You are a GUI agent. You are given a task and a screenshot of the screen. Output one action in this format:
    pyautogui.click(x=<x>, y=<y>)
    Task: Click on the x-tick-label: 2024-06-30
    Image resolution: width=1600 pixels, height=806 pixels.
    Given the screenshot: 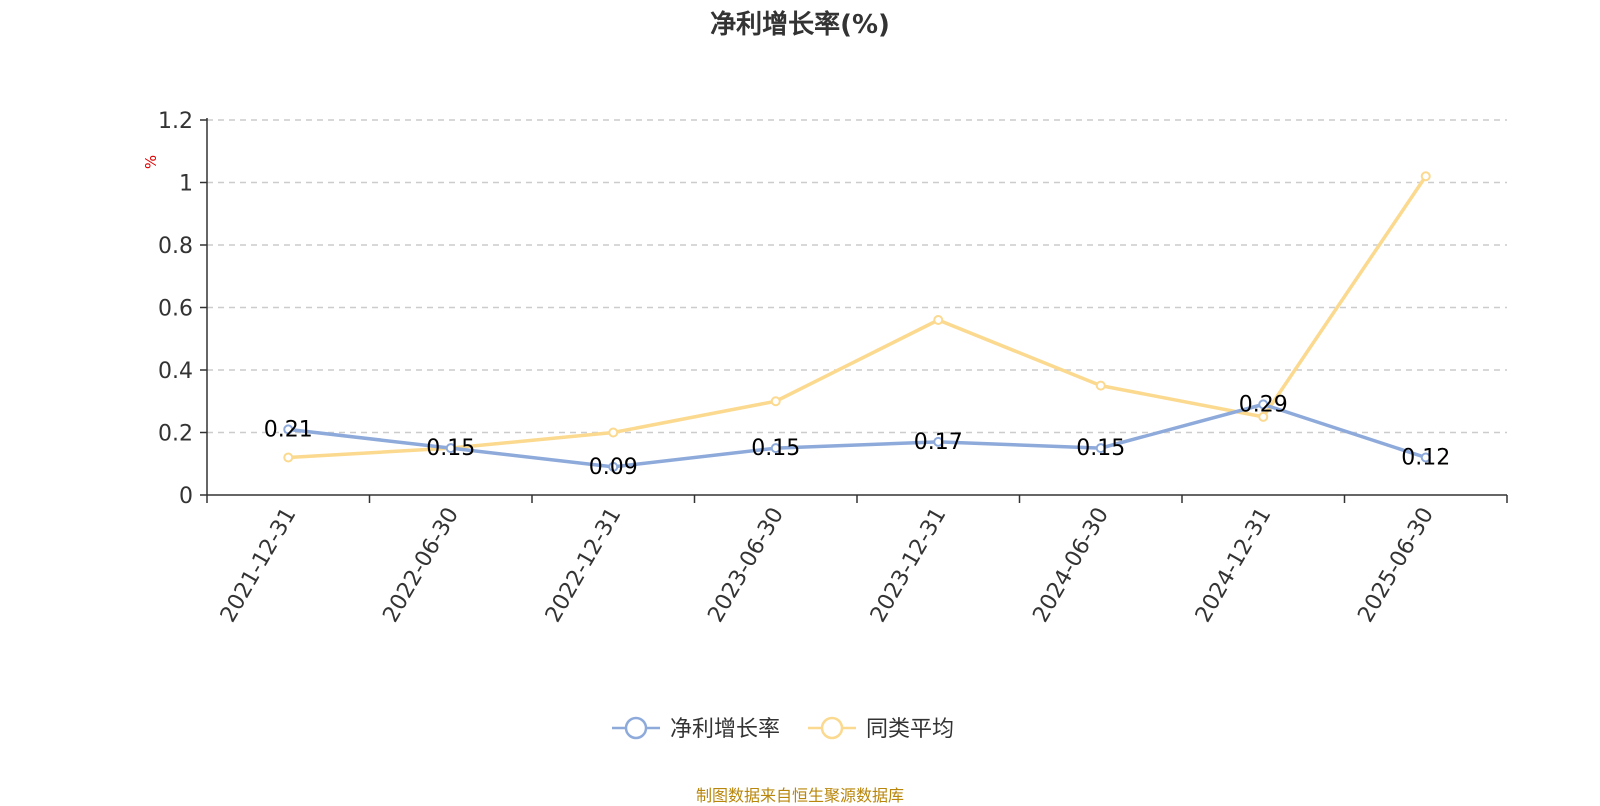 What is the action you would take?
    pyautogui.click(x=1071, y=565)
    